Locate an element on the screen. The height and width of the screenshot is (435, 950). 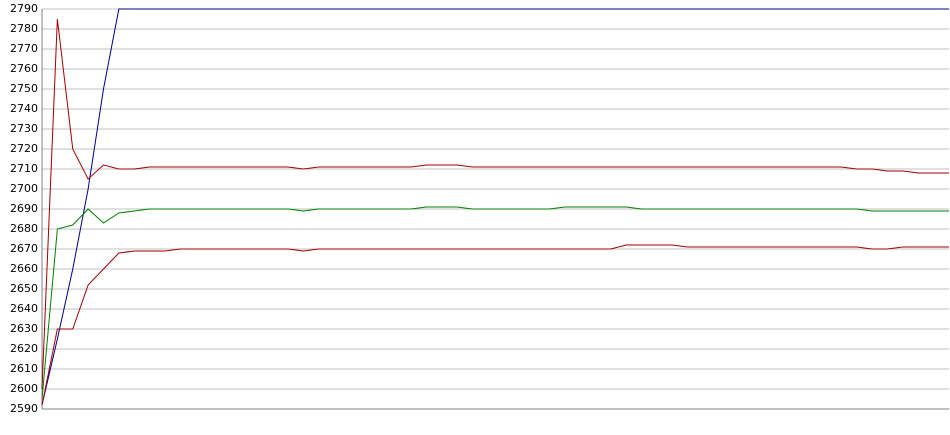
y-tick-label: 2700 is located at coordinates (24, 188).